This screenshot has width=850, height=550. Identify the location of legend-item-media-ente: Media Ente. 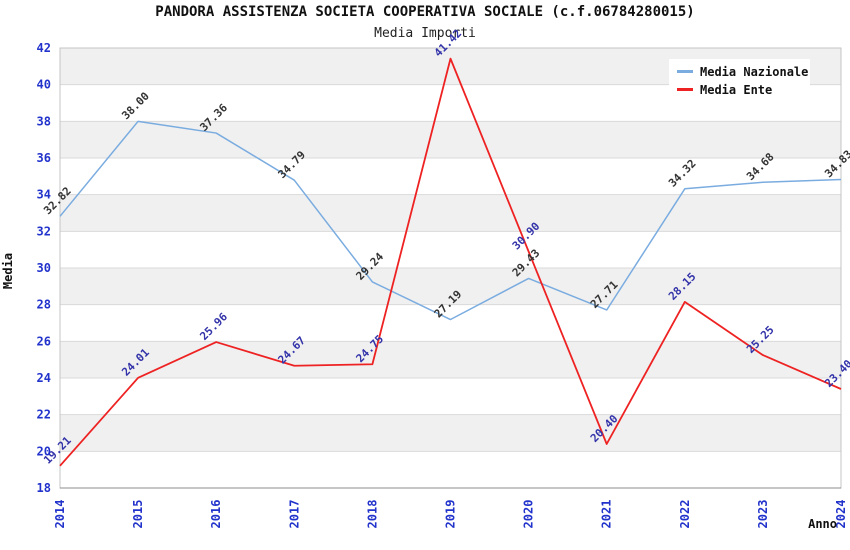
(739, 90).